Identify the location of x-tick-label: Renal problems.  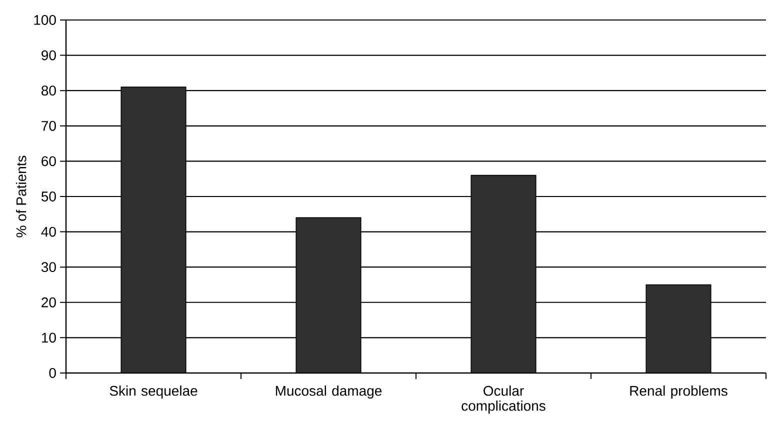
(679, 392).